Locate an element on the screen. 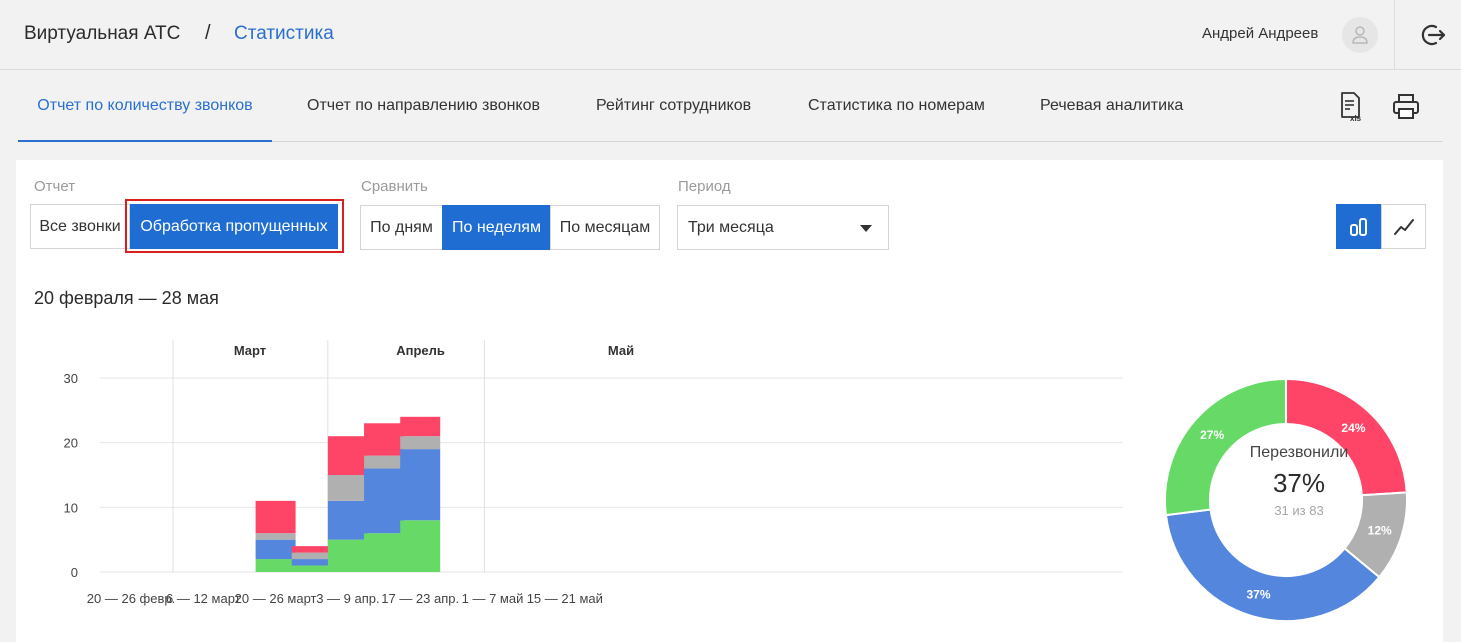 The image size is (1461, 642). period-filter-label: Период is located at coordinates (704, 186).